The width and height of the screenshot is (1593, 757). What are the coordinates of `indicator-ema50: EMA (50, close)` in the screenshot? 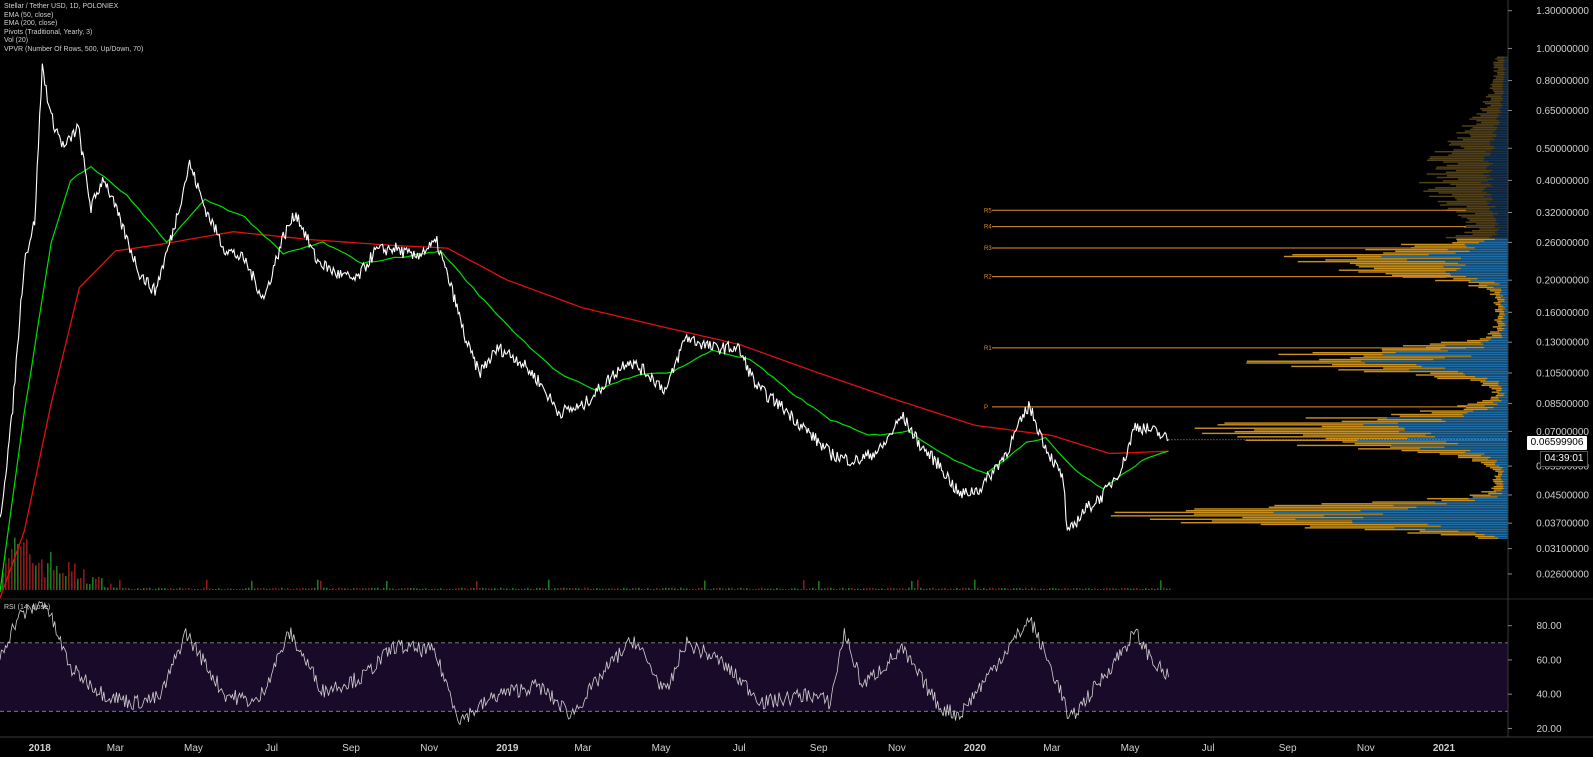 It's located at (29, 15).